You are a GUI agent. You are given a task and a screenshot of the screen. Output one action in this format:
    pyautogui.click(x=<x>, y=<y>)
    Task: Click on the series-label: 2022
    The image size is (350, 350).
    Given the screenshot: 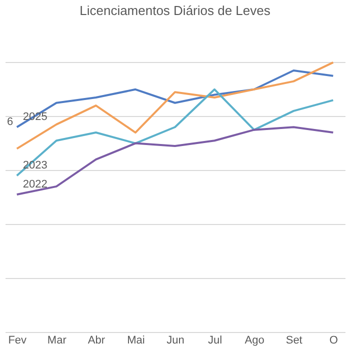 What is the action you would take?
    pyautogui.click(x=35, y=184)
    